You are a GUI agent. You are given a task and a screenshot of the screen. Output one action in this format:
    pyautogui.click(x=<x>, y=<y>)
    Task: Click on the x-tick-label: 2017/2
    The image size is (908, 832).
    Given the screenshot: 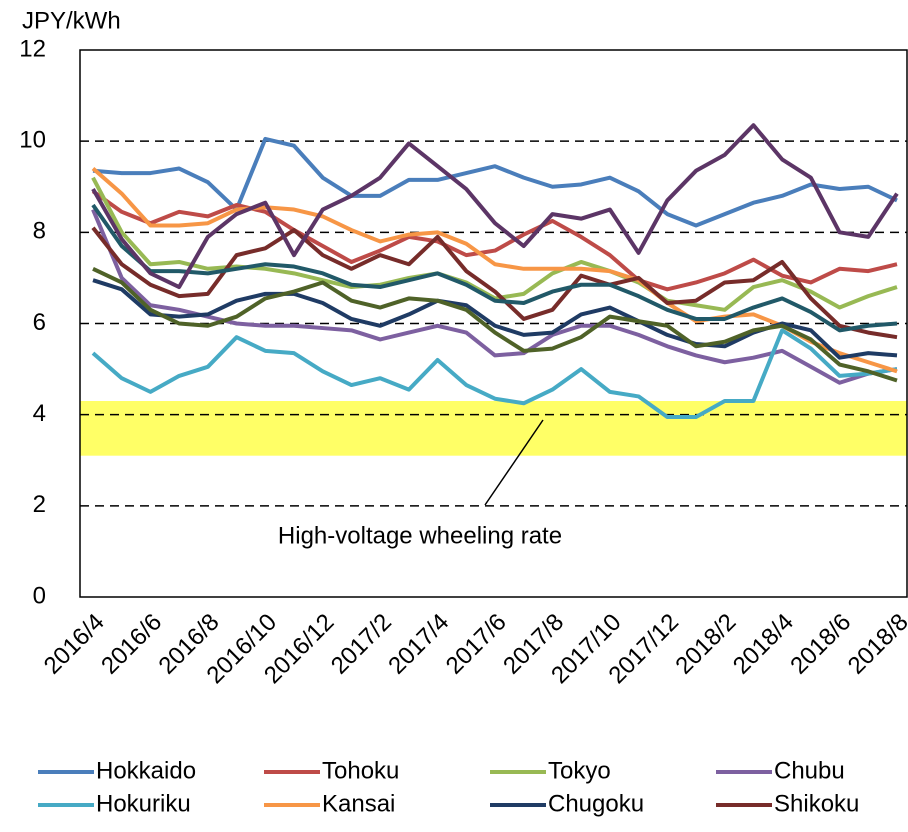 What is the action you would take?
    pyautogui.click(x=361, y=644)
    